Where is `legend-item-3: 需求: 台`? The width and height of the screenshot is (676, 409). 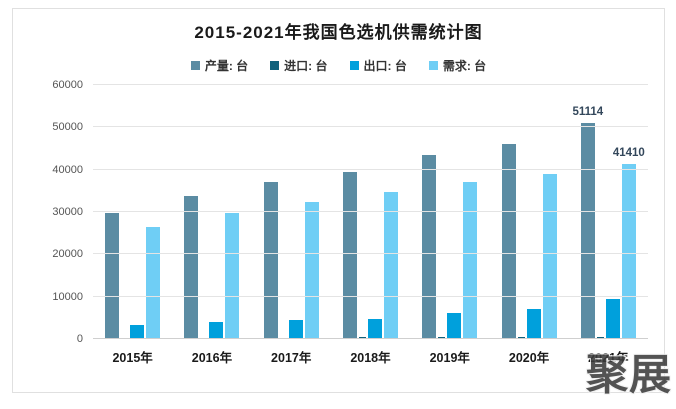 legend-item-3: 需求: 台 is located at coordinates (457, 65).